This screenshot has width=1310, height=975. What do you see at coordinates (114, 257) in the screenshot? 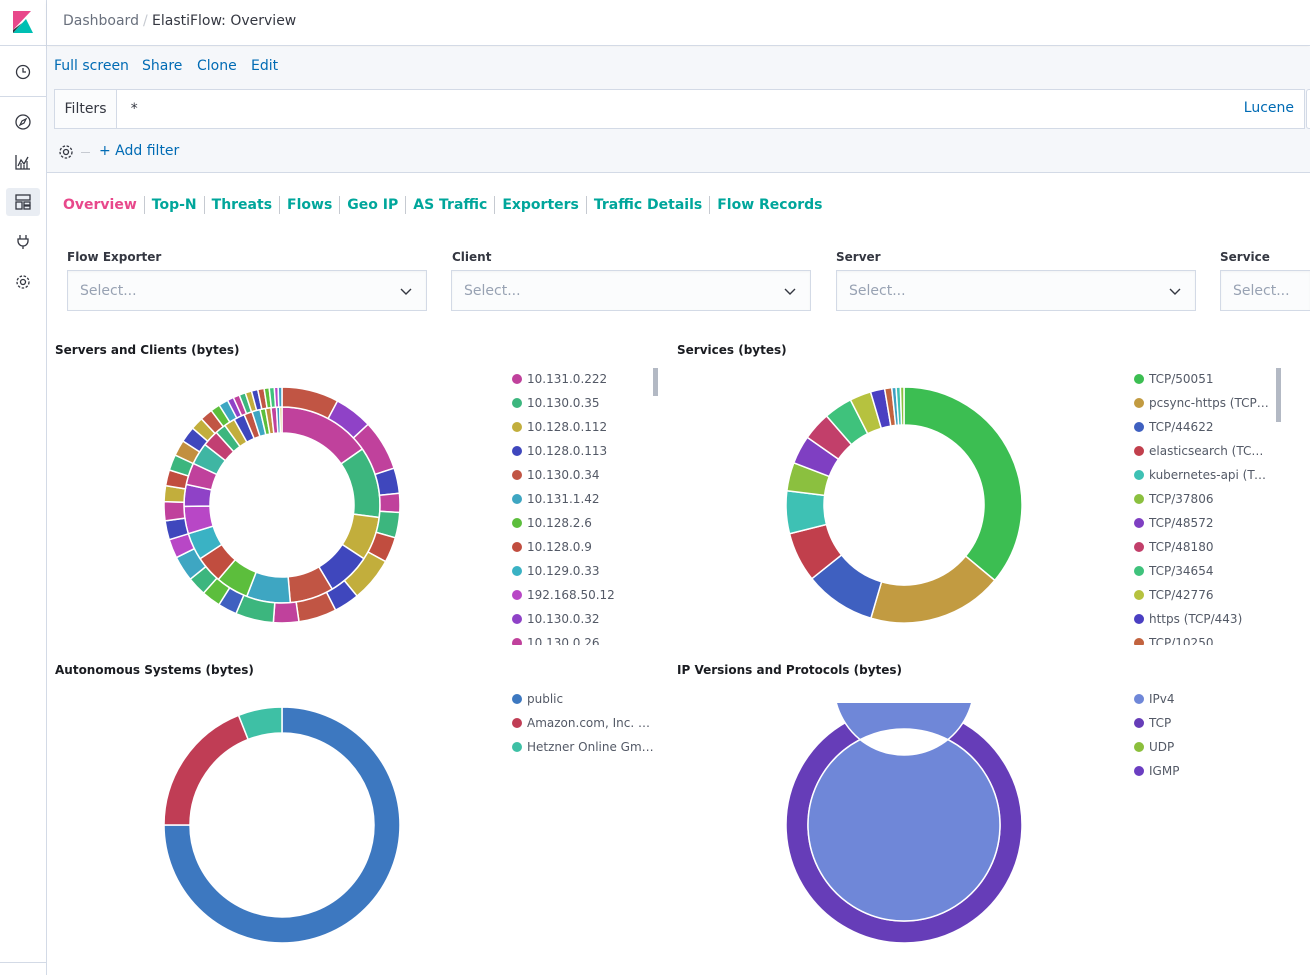
I see `control-label-flow-exporter: Flow Exporter` at bounding box center [114, 257].